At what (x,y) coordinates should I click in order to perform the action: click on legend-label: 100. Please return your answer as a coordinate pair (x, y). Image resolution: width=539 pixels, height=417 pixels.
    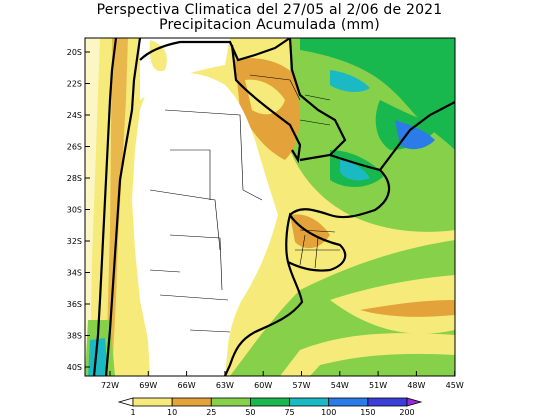
    Looking at the image, I should click on (328, 412).